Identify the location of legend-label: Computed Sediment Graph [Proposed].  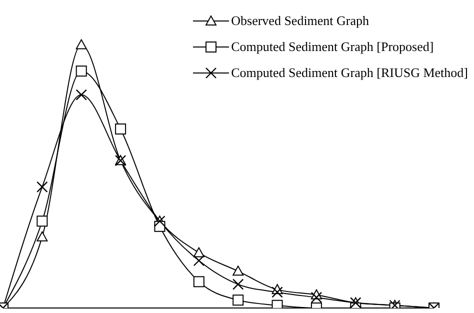
(332, 47).